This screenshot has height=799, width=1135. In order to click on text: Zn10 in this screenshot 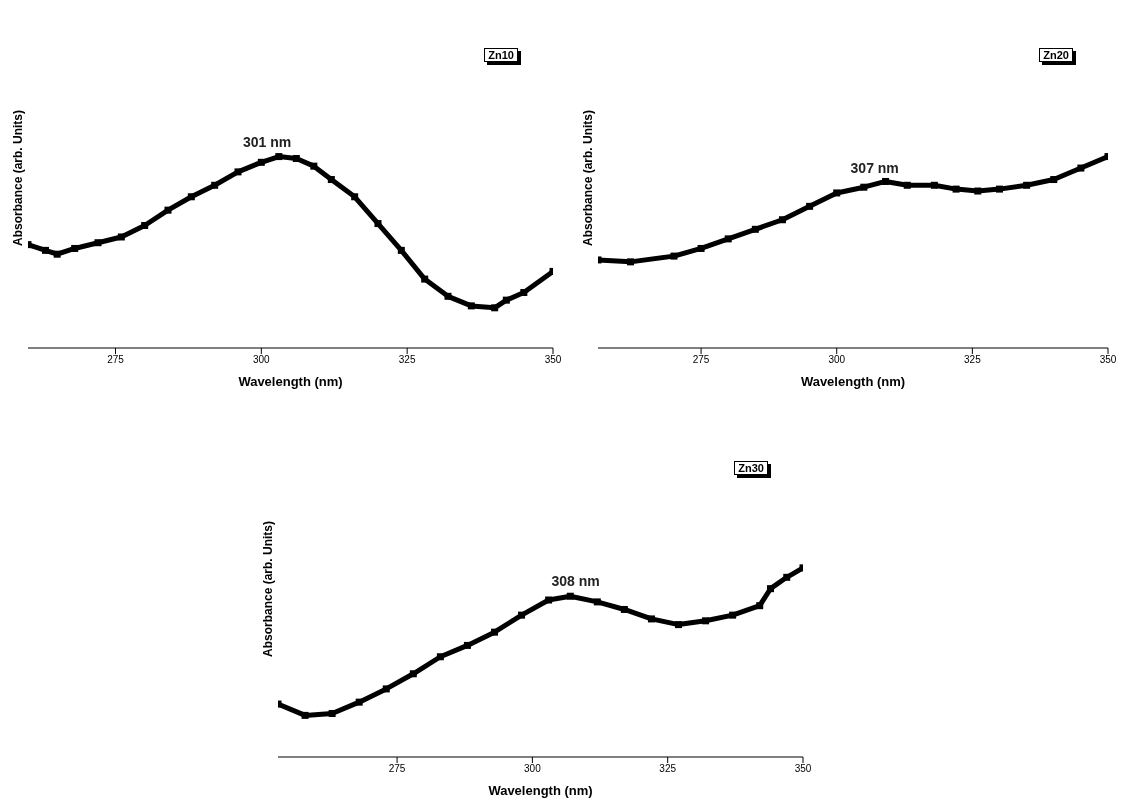, I will do `click(501, 55)`.